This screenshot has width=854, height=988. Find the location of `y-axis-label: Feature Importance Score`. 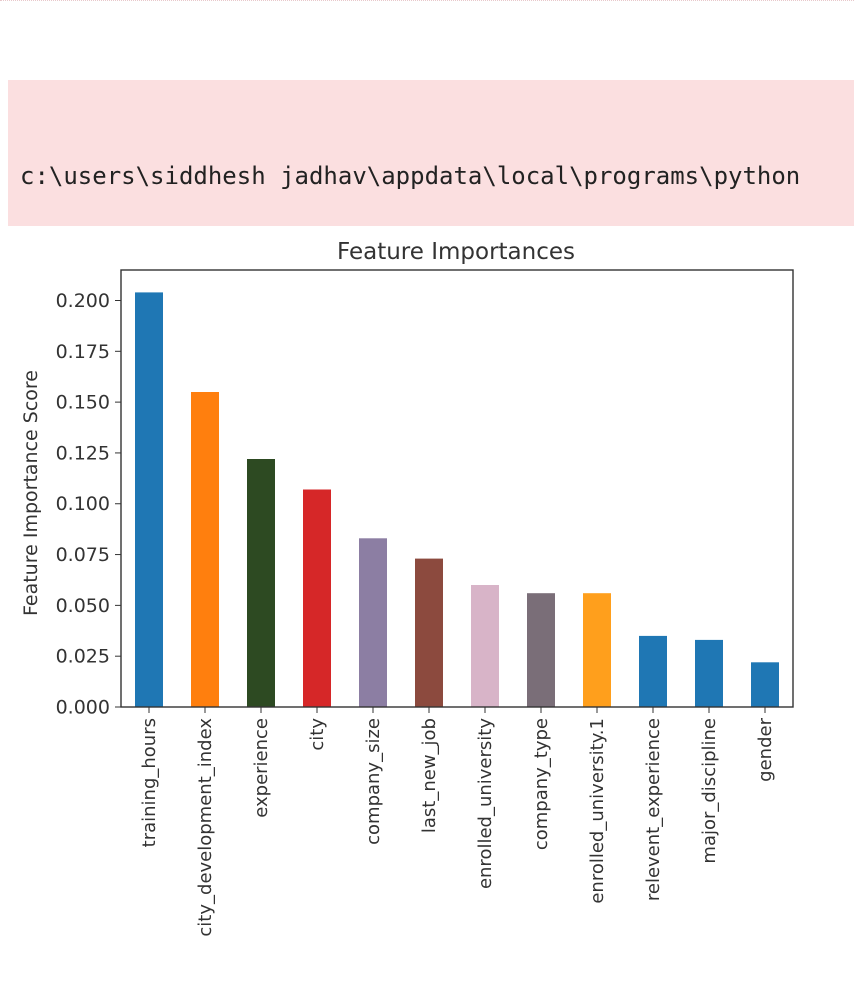

y-axis-label: Feature Importance Score is located at coordinates (31, 493).